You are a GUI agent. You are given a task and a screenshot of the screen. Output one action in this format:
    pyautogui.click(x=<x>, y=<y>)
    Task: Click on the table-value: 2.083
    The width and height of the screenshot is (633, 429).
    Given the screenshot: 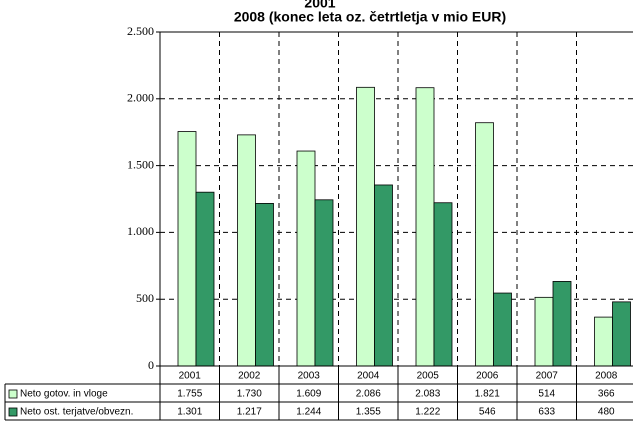 What is the action you would take?
    pyautogui.click(x=427, y=394)
    